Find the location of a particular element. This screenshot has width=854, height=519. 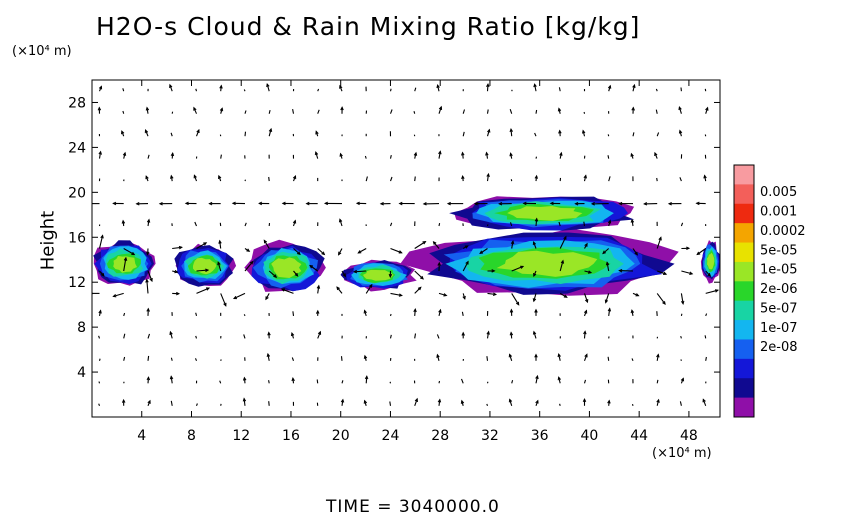

cloud-contour is located at coordinates (547, 263).